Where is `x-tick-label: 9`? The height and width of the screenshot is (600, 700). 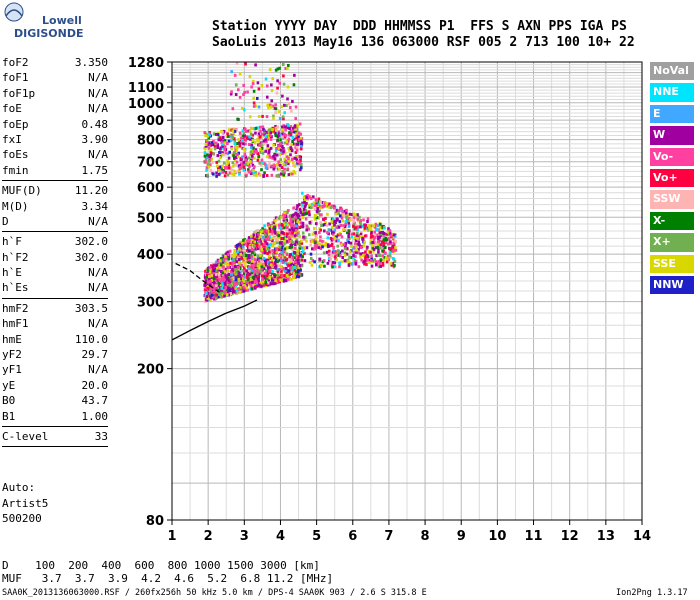 x-tick-label: 9 is located at coordinates (461, 536).